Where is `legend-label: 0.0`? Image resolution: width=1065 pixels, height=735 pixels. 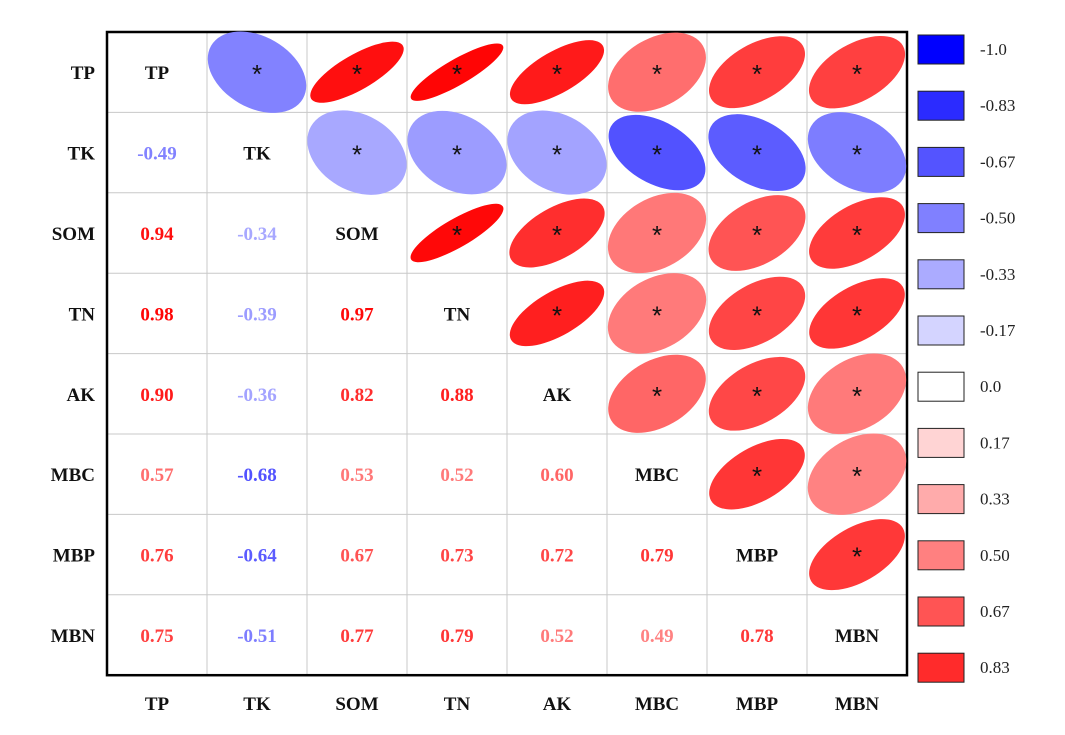
legend-label: 0.0 is located at coordinates (990, 386).